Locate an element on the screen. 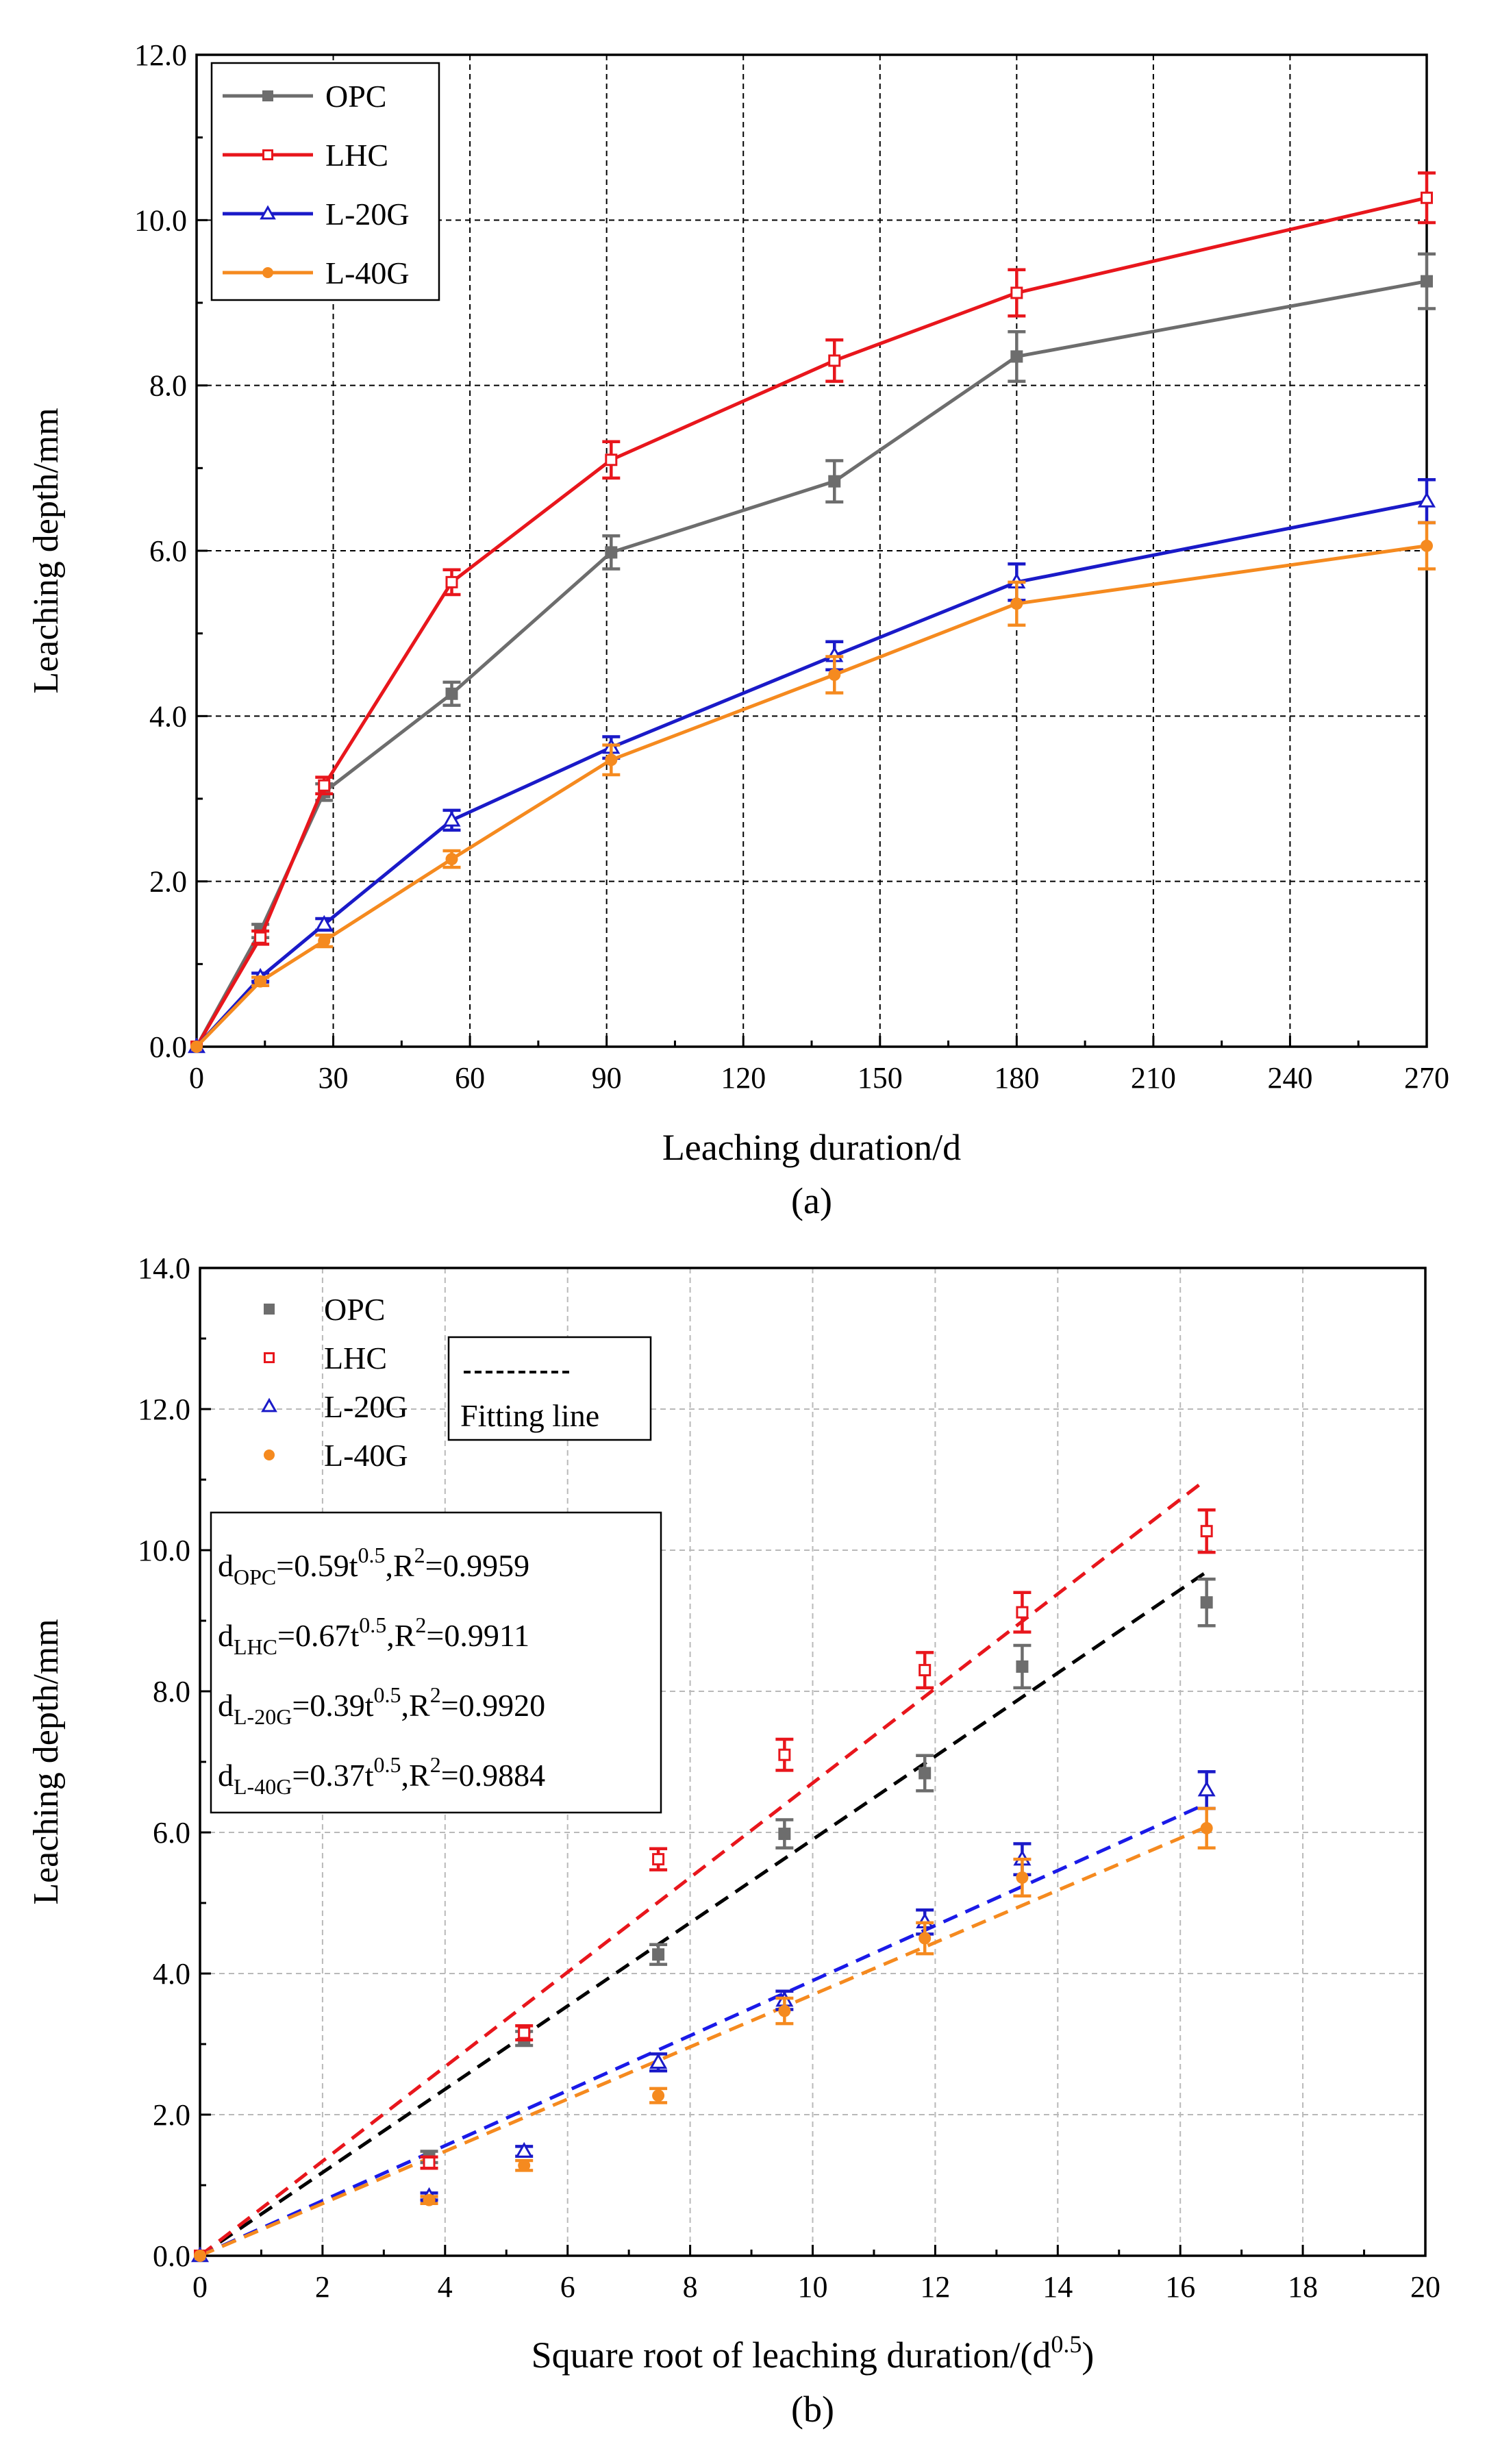 Image resolution: width=1487 pixels, height=2464 pixels. legend-item-LHC: LHC is located at coordinates (305, 155).